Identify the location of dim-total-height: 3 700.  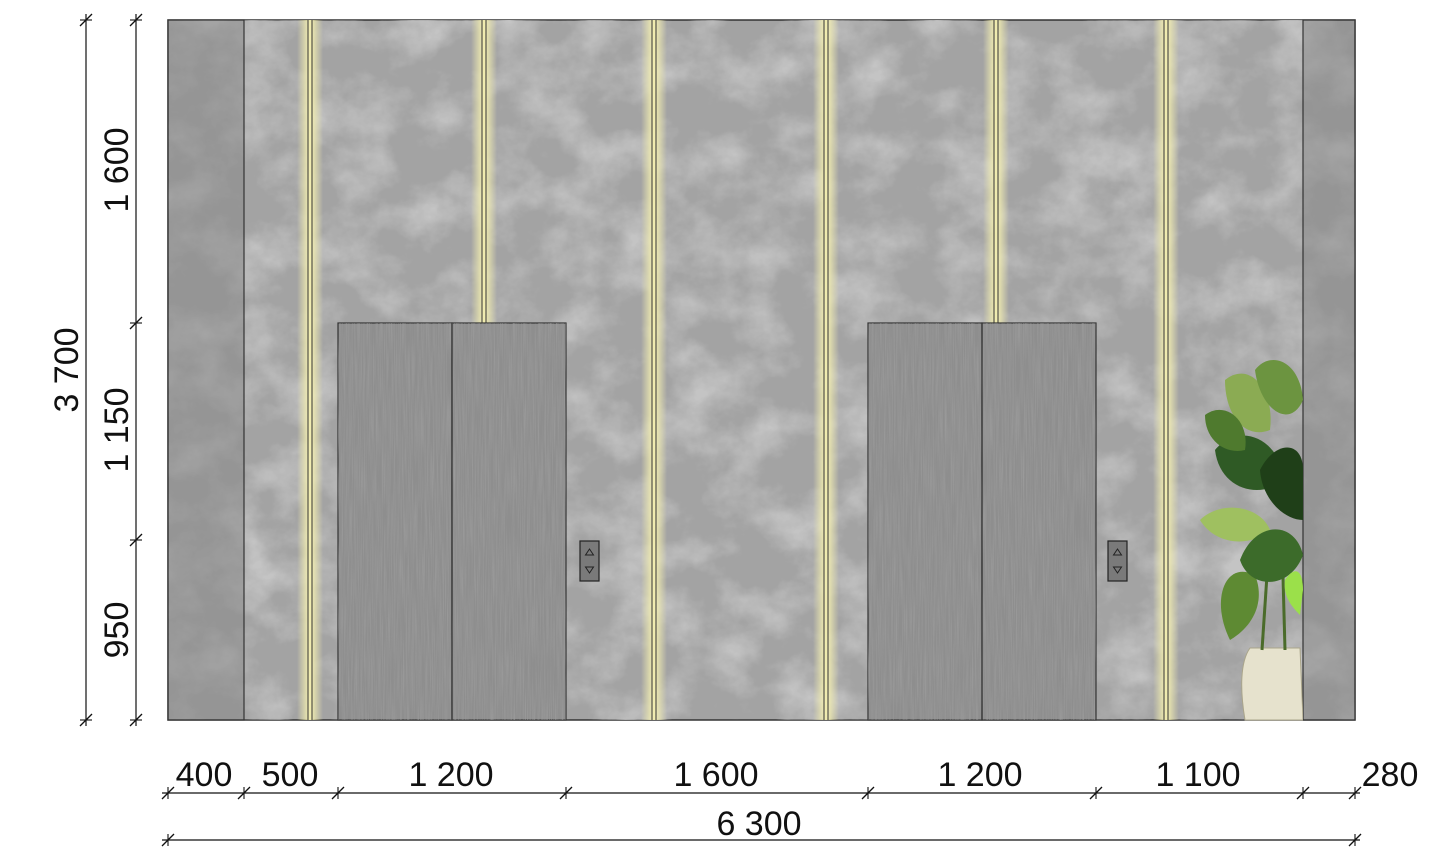
(67, 369).